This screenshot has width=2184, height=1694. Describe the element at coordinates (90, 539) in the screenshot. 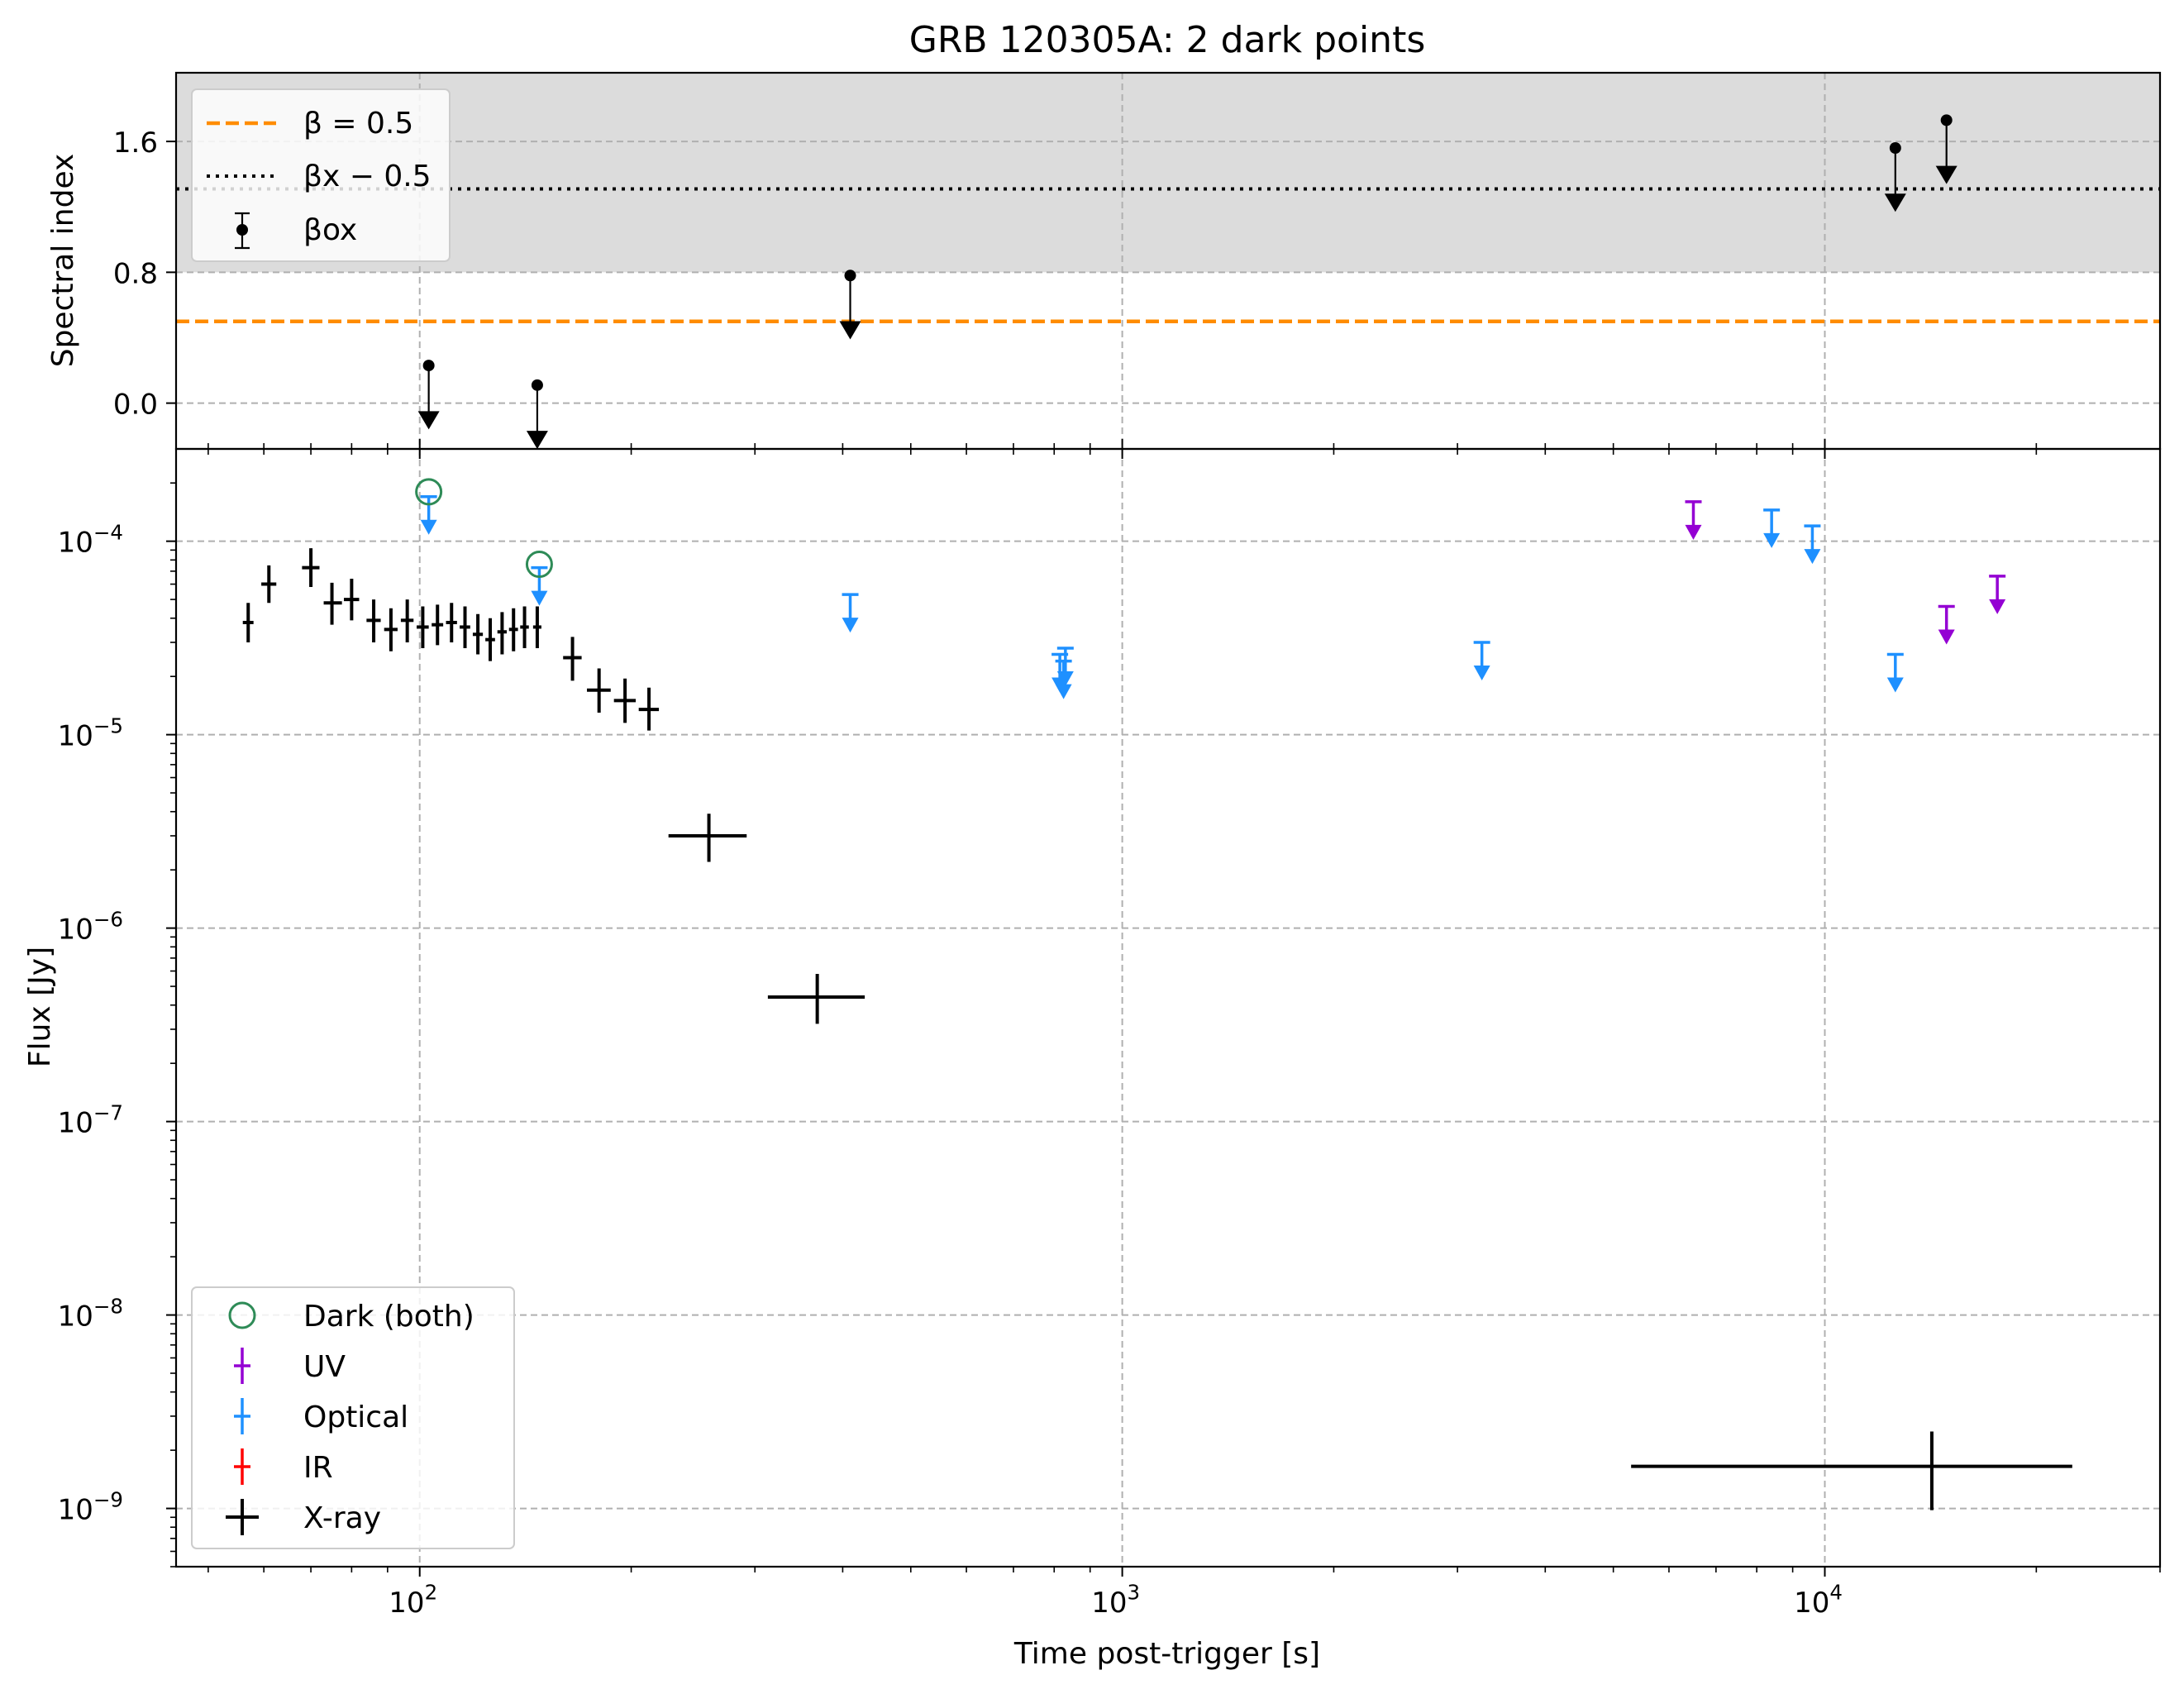

I see `y-tick-label: 10⁻⁴` at that location.